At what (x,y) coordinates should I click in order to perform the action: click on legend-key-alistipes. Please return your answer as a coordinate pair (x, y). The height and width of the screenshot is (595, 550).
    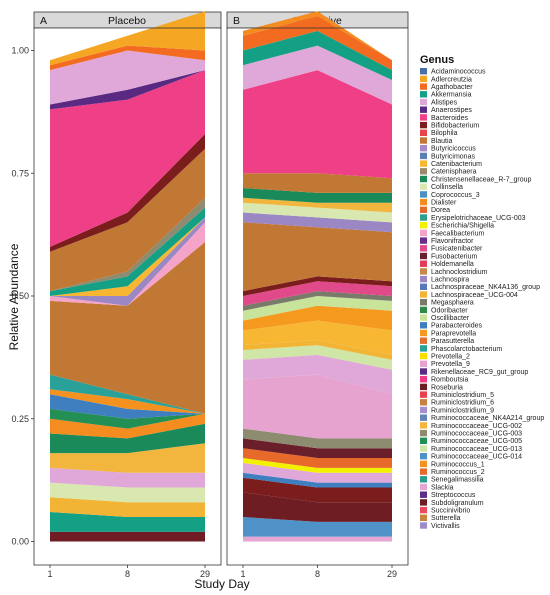
    Looking at the image, I should click on (423, 102).